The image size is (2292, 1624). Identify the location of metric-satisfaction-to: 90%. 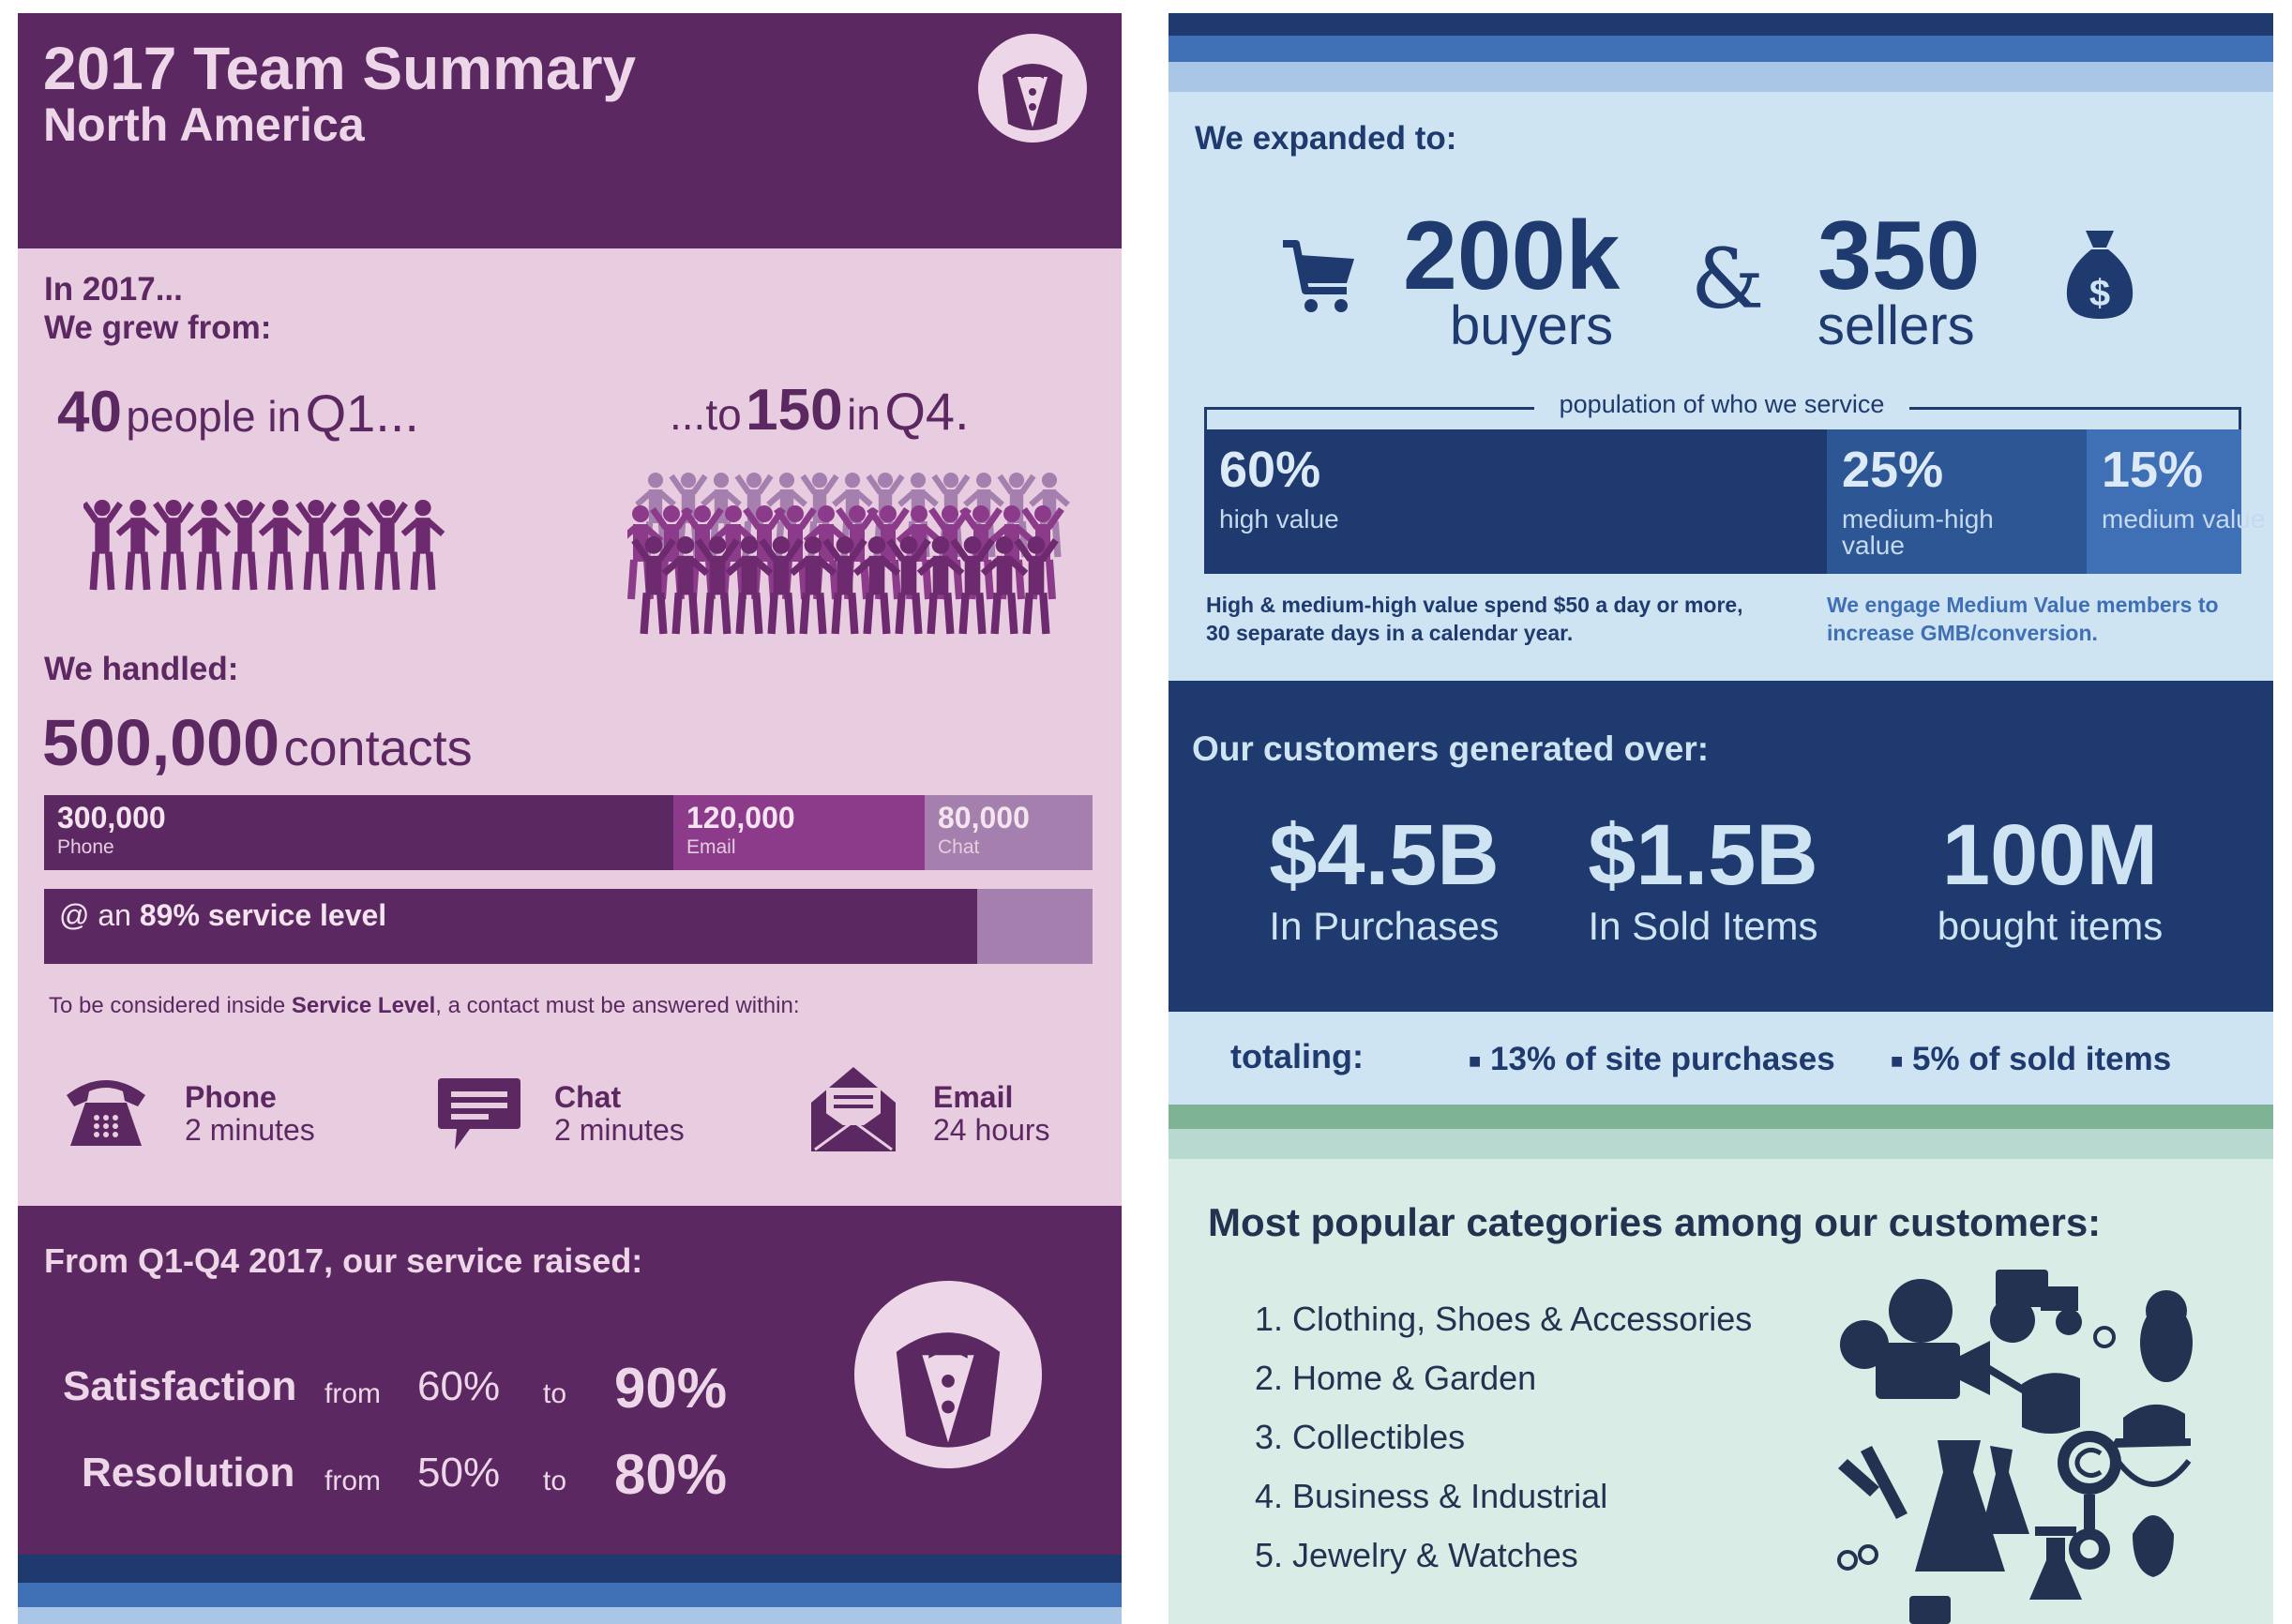
(671, 1389).